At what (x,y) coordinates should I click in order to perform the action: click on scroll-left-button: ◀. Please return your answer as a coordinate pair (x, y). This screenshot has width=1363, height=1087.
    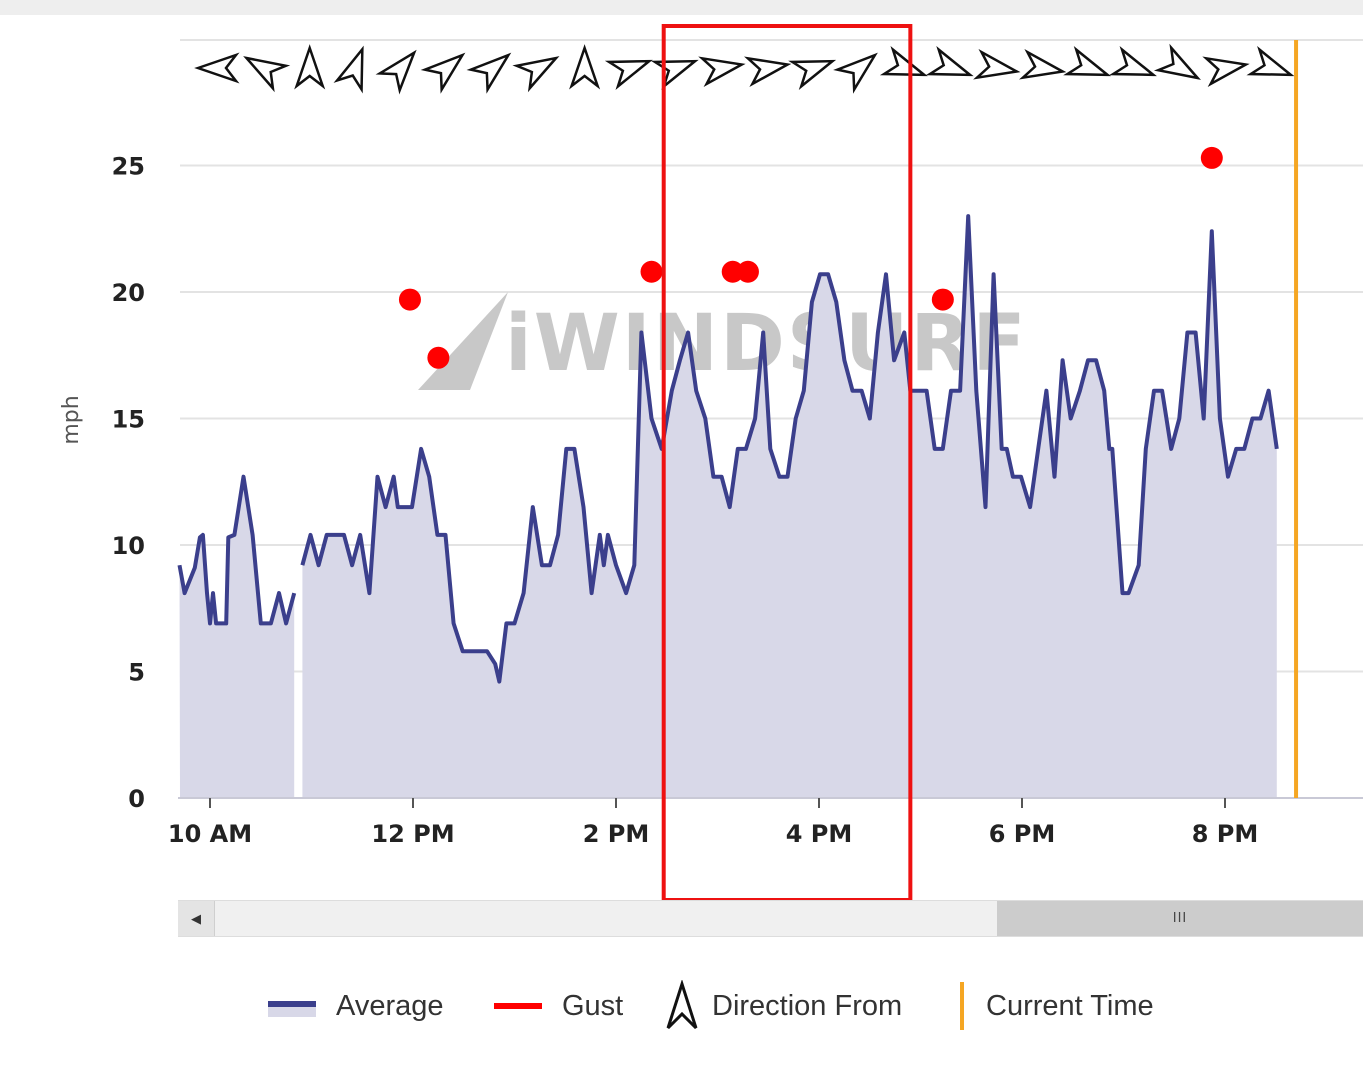
    Looking at the image, I should click on (196, 918).